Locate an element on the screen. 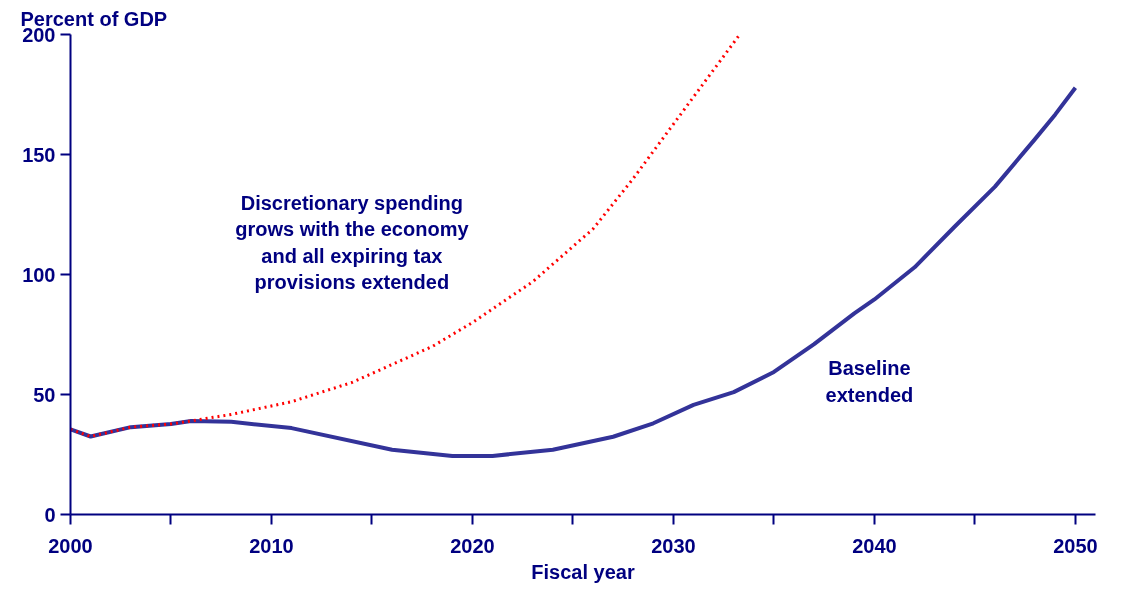 The width and height of the screenshot is (1138, 592). y-tick-label: 50 is located at coordinates (44, 394).